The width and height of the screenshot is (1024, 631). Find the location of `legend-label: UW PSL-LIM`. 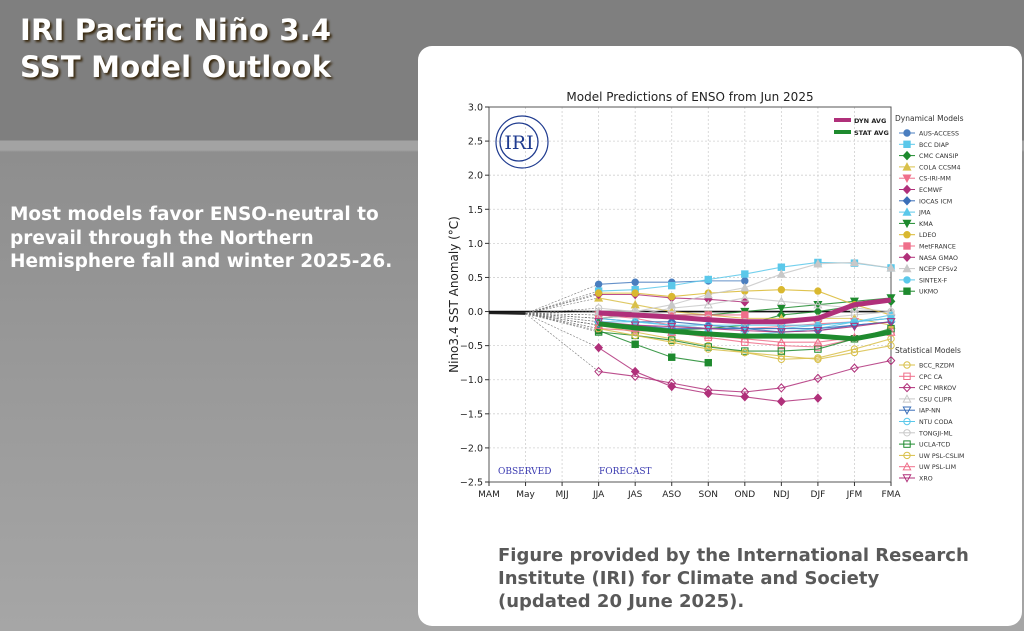

legend-label: UW PSL-LIM is located at coordinates (937, 467).